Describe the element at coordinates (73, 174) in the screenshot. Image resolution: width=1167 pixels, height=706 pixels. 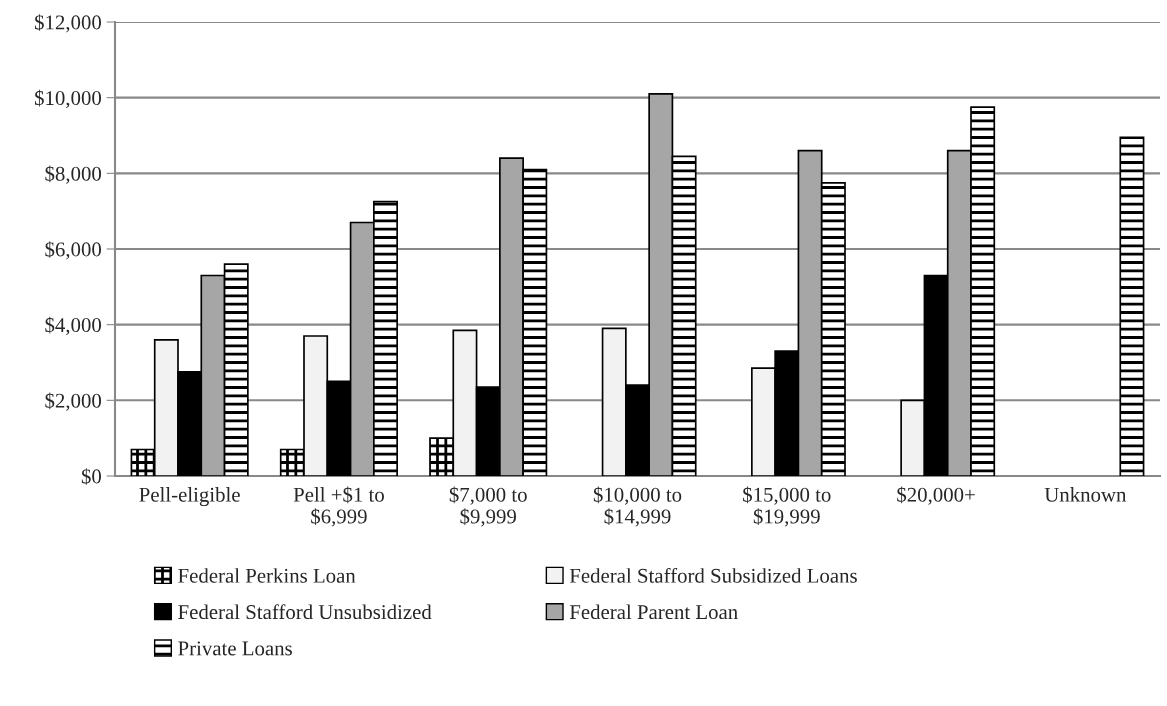
I see `y-tick-label: $8,000` at that location.